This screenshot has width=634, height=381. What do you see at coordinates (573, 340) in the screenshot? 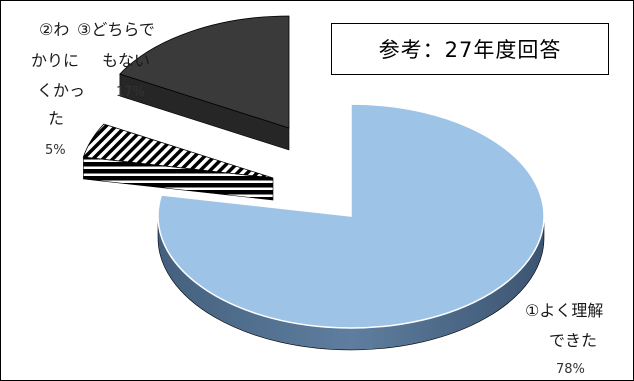
I see `slice-label-line: できた` at bounding box center [573, 340].